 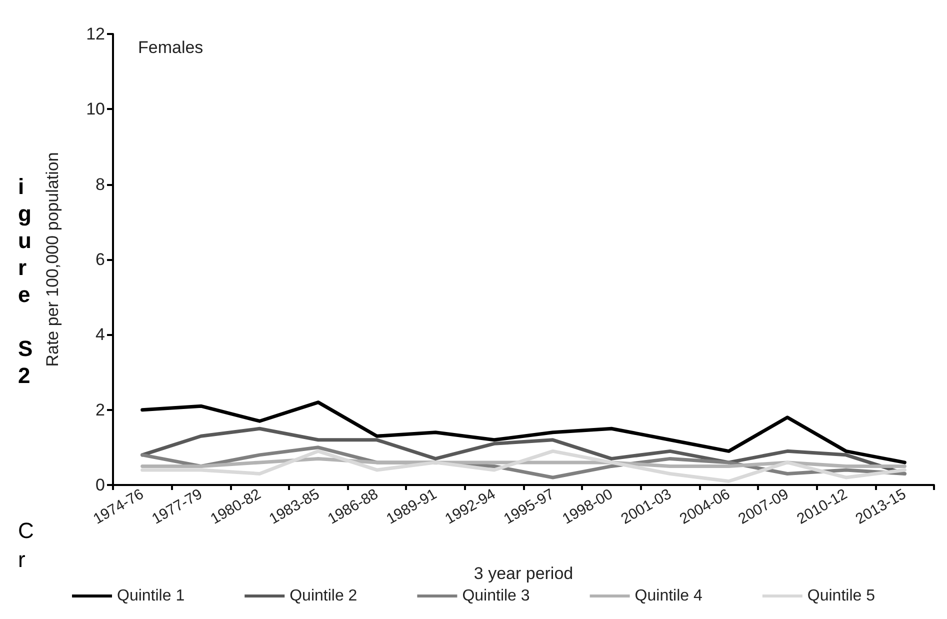 What do you see at coordinates (668, 596) in the screenshot?
I see `legend-label: Quintile 4` at bounding box center [668, 596].